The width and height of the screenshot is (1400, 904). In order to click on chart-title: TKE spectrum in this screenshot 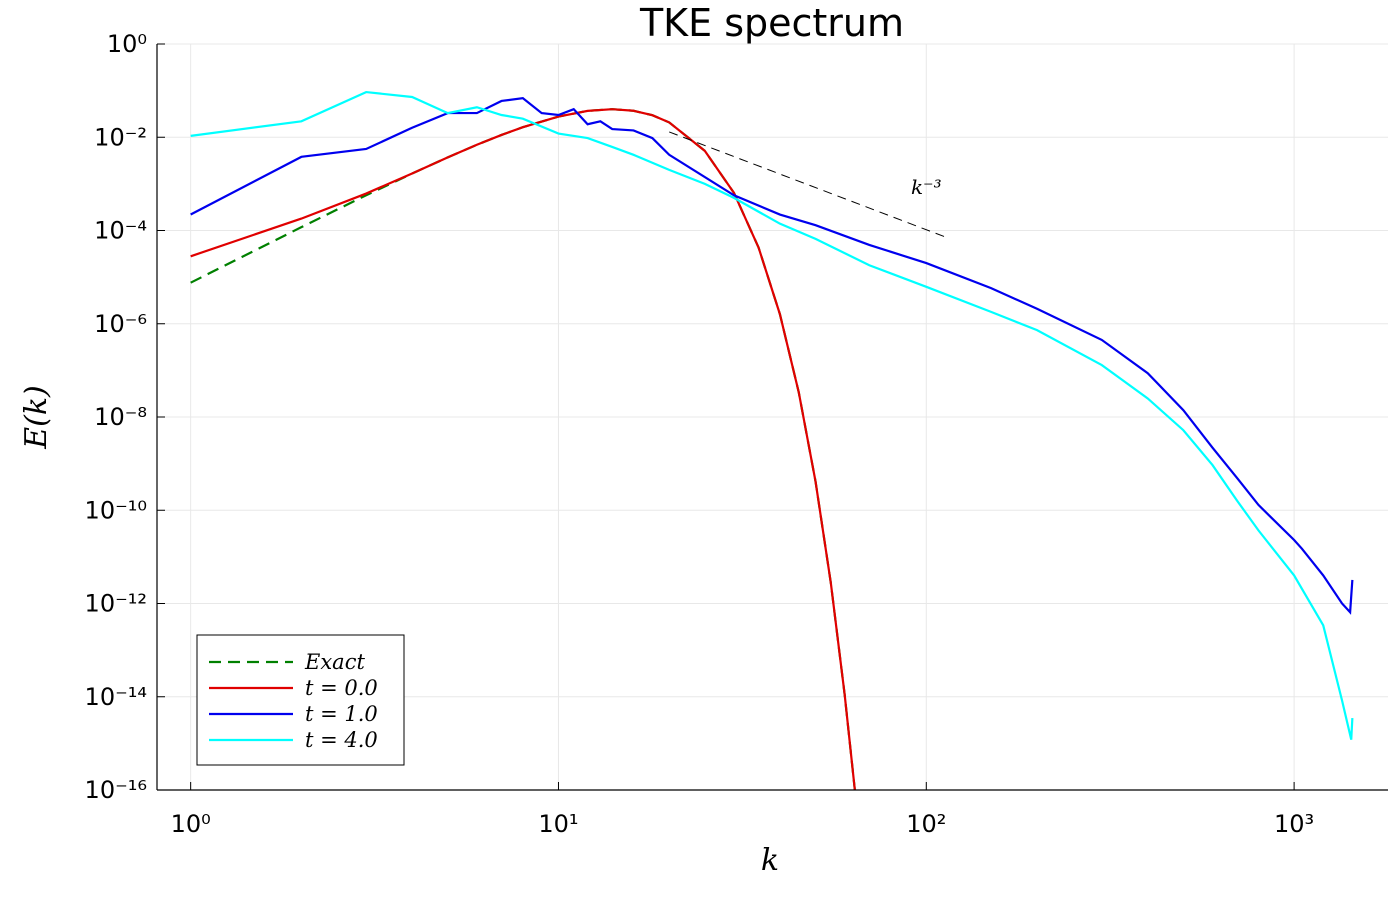, I will do `click(771, 23)`.